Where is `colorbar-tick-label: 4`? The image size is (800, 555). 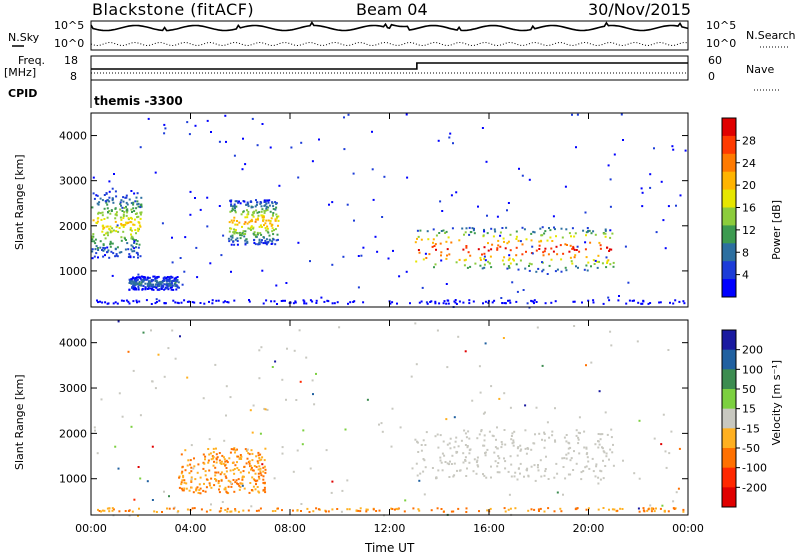
colorbar-tick-label: 4 is located at coordinates (745, 275).